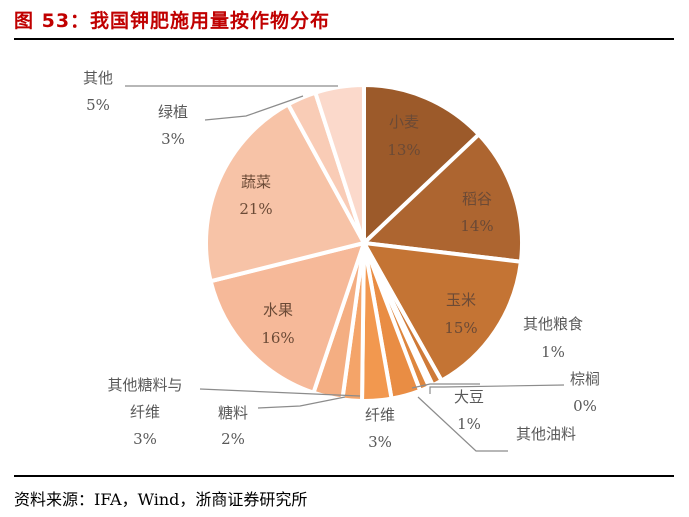 The image size is (689, 517). I want to click on title-divider, so click(344, 39).